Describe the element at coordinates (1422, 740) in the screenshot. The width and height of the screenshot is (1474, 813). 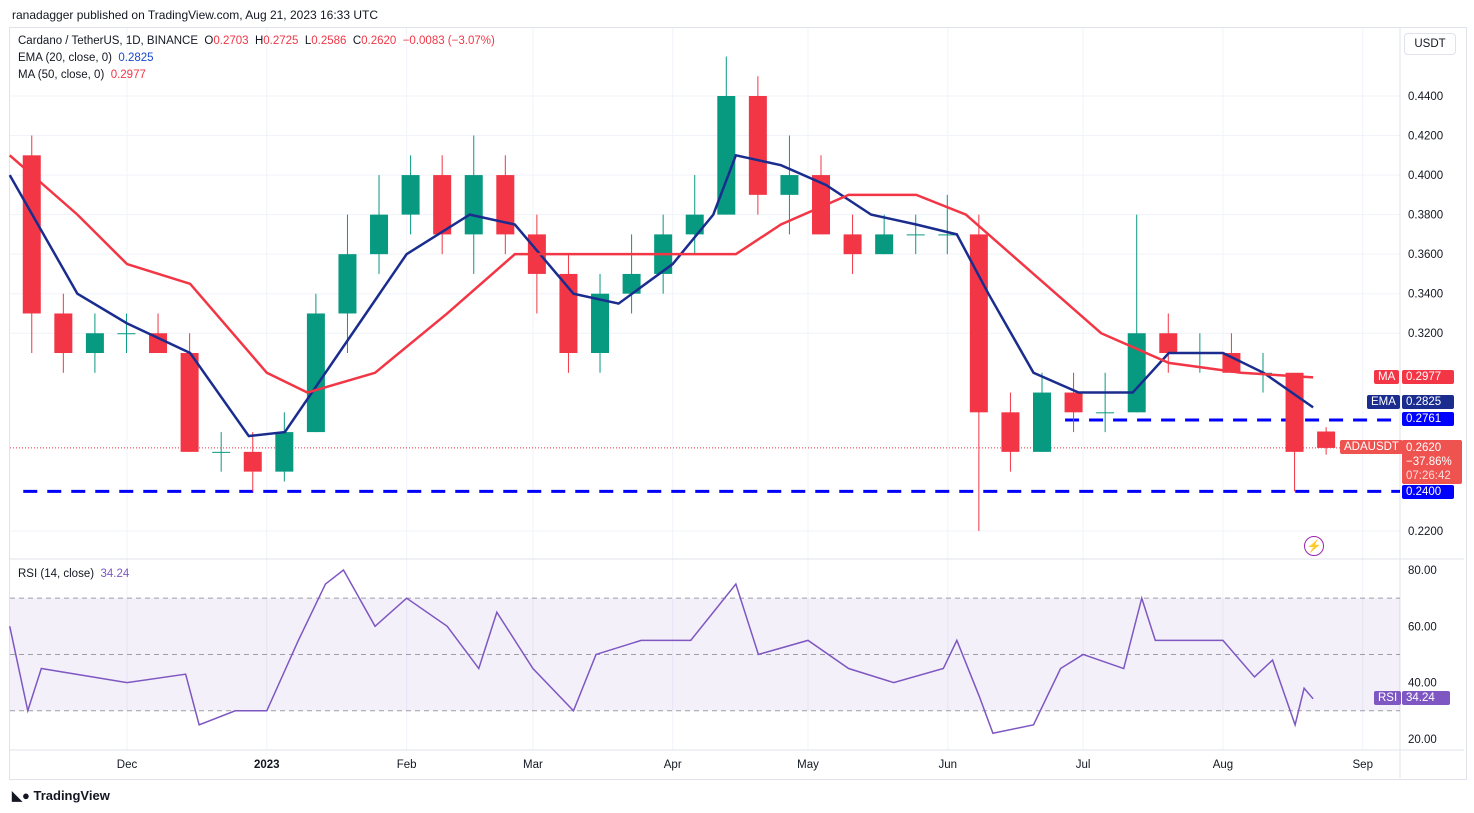
I see `rsi-tick-label: 20.00` at that location.